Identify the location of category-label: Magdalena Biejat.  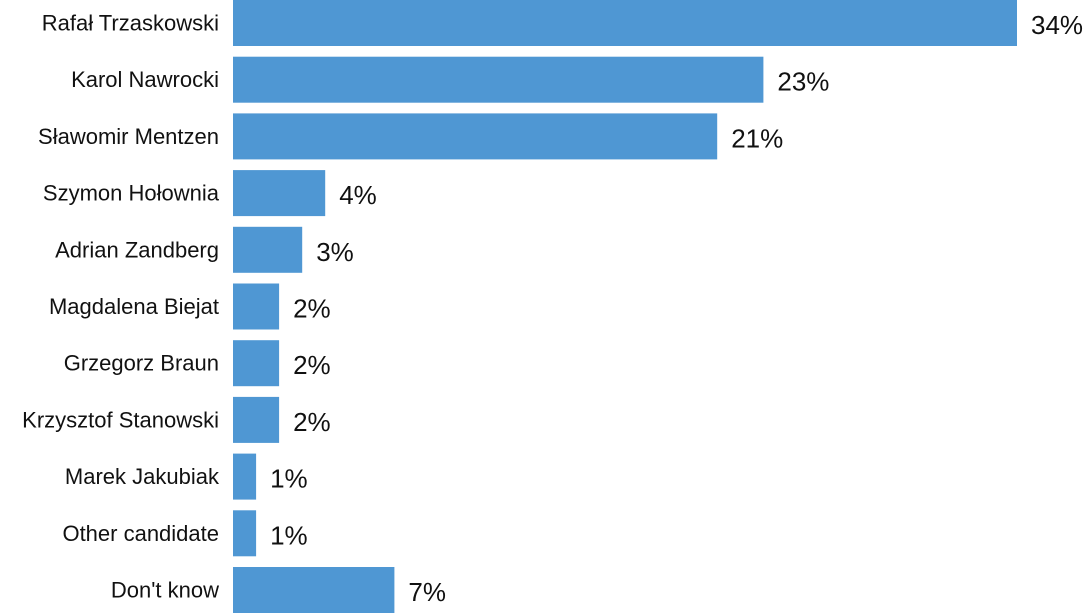
(134, 306).